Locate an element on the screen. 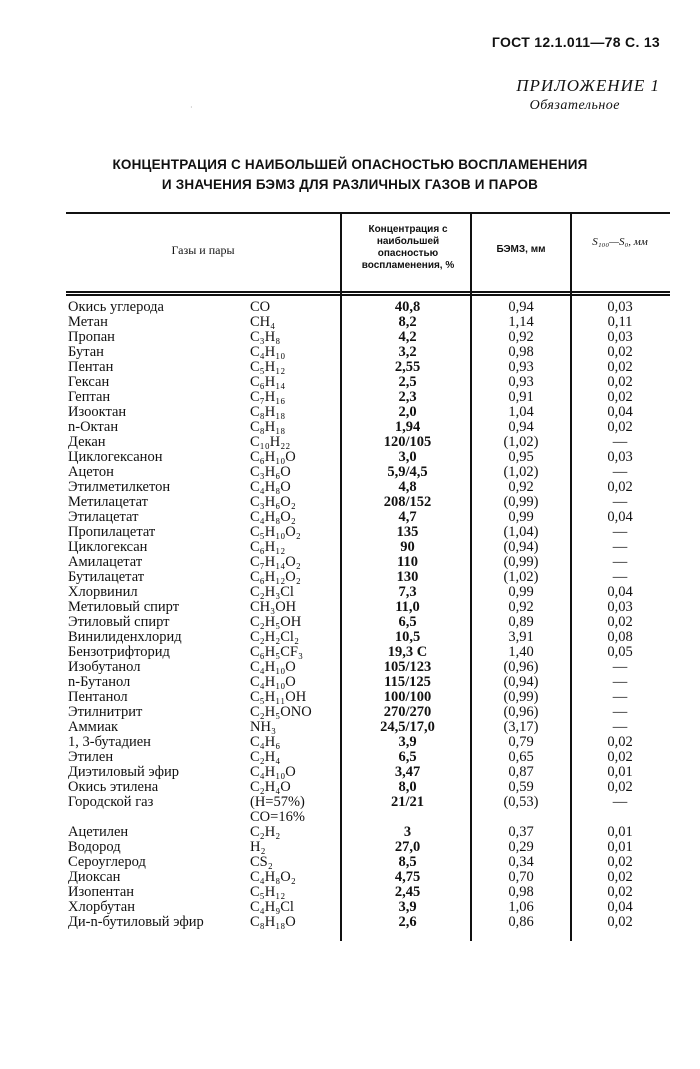  concentration-value: 3,9 is located at coordinates (407, 907).